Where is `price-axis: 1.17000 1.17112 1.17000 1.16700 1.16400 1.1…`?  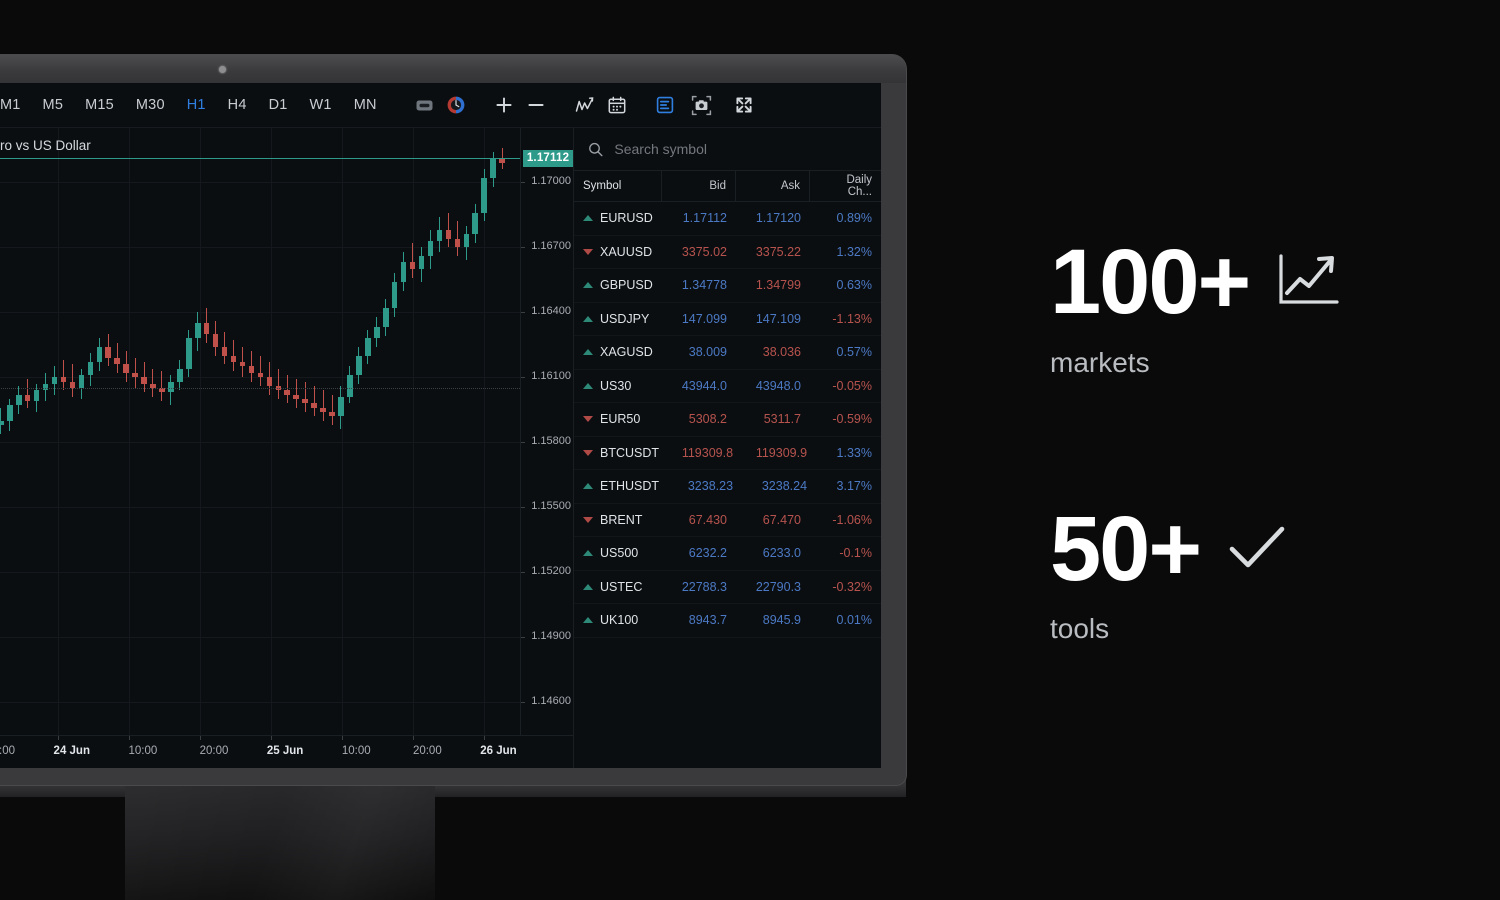
price-axis: 1.17000 1.17112 1.17000 1.16700 1.16400 1.1… is located at coordinates (546, 431).